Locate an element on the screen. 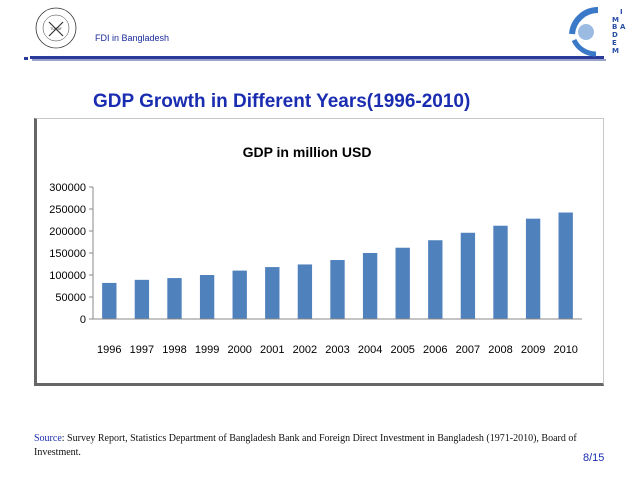 This screenshot has width=638, height=479. slide-title: GDP Growth in Different Years(1996-2010) is located at coordinates (282, 101).